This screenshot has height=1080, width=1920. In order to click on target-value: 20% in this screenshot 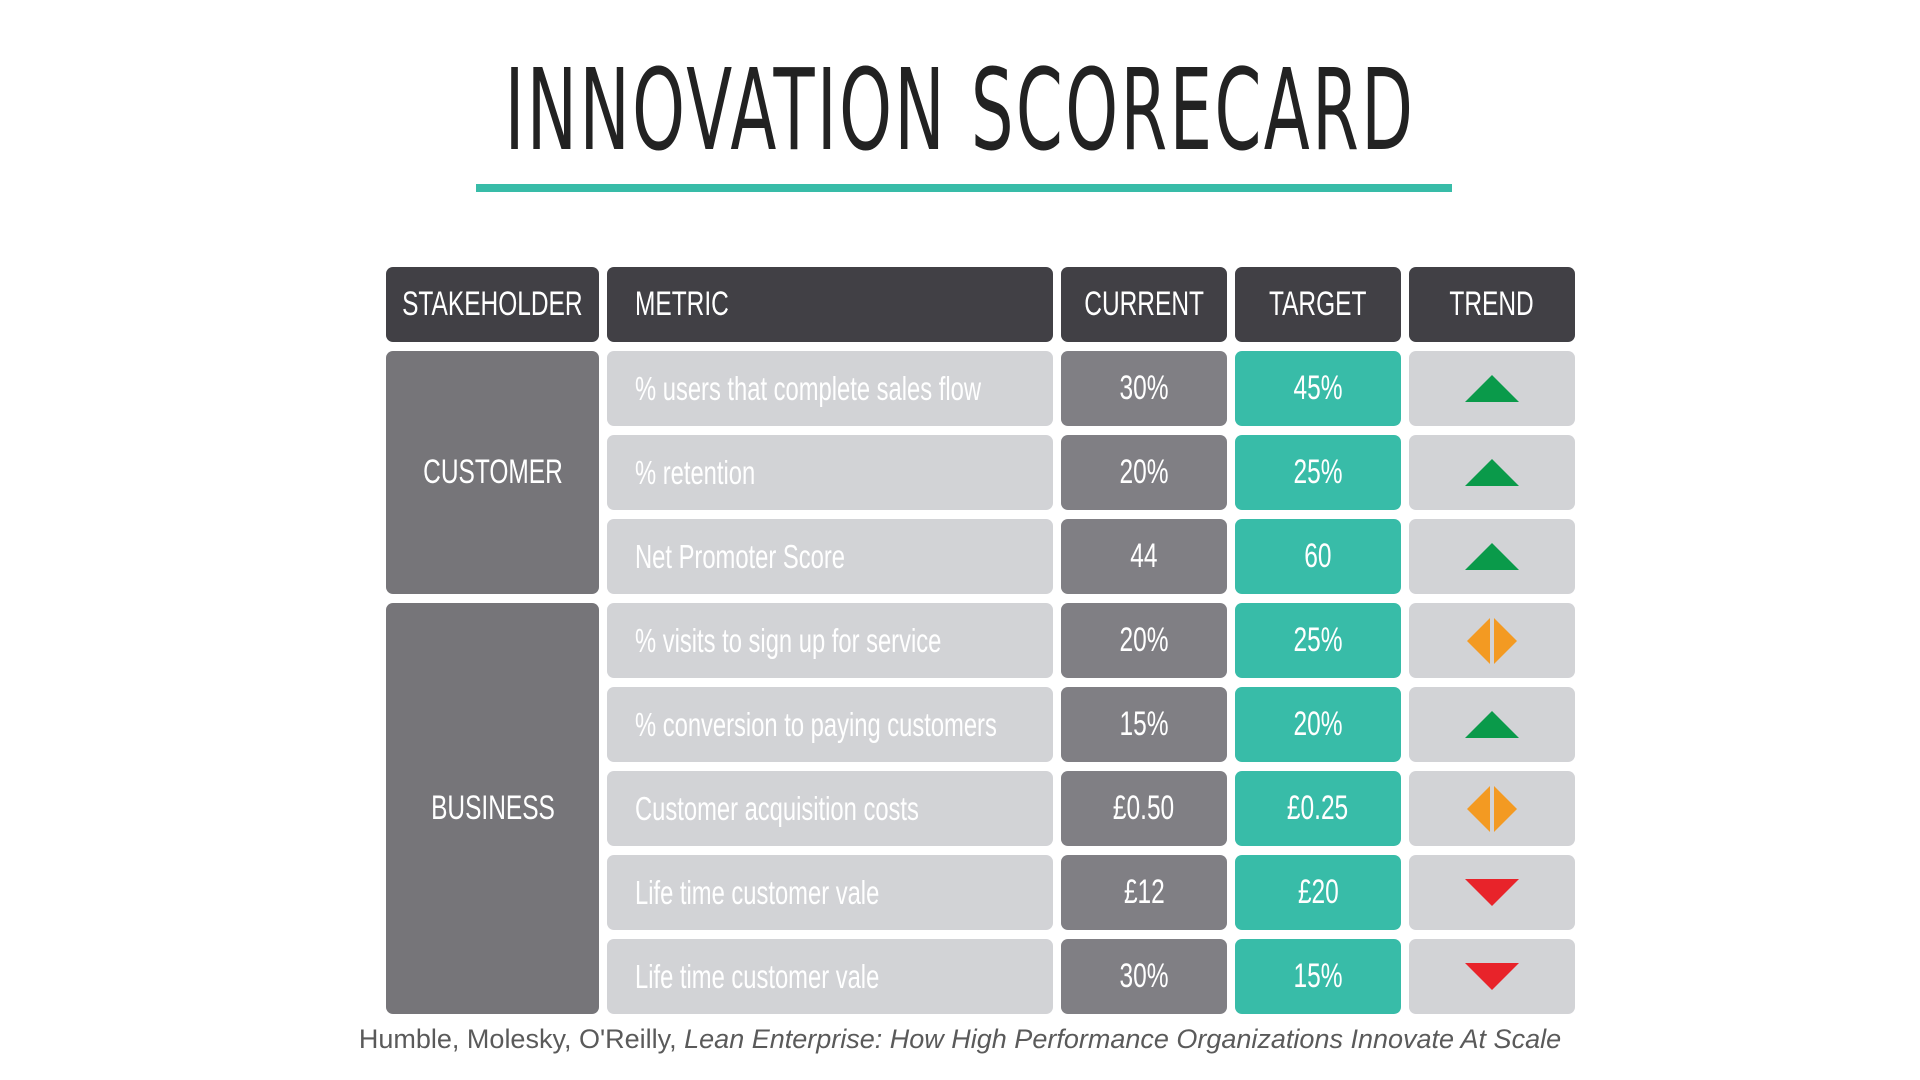, I will do `click(1318, 724)`.